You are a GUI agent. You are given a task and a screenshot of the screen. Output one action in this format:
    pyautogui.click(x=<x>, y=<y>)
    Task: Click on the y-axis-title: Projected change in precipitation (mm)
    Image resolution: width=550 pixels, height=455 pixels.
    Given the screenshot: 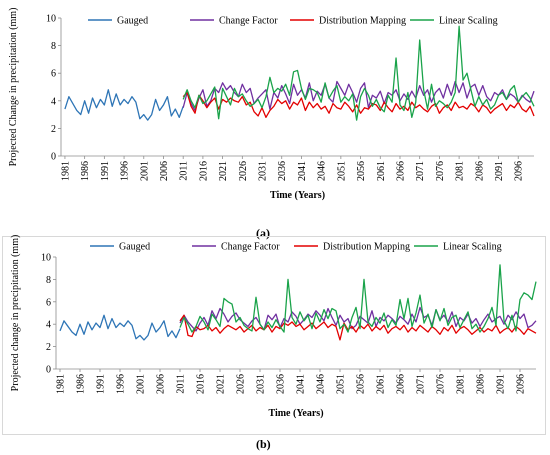 What is the action you would take?
    pyautogui.click(x=15, y=313)
    